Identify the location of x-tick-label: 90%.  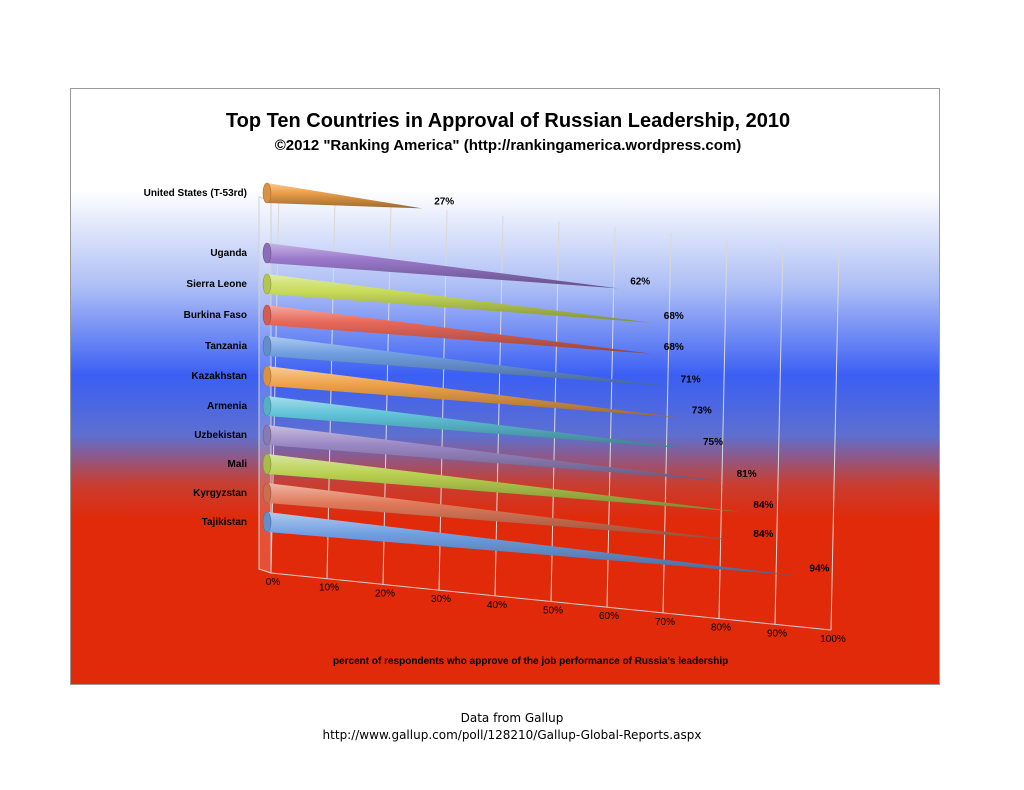
(777, 633).